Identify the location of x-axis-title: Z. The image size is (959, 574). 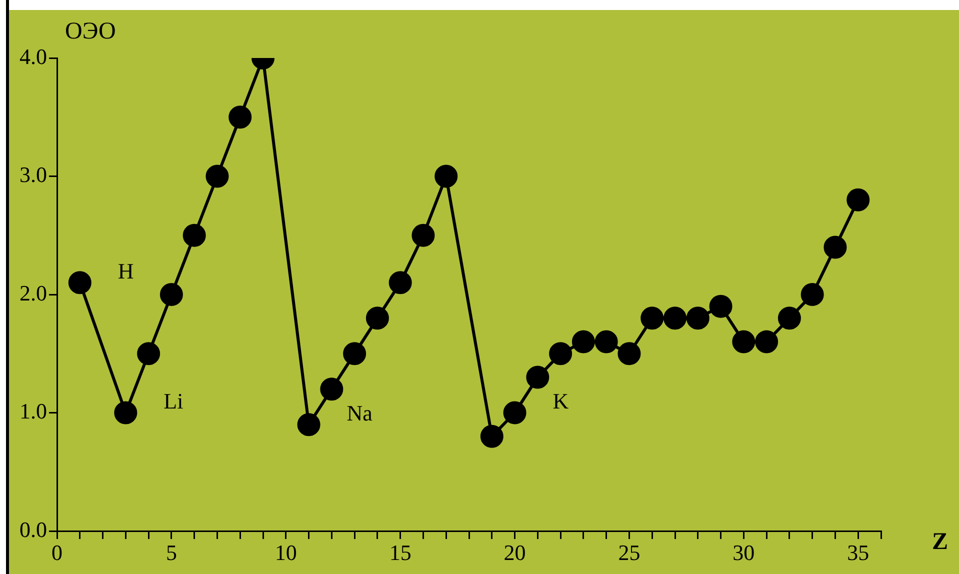
(940, 542).